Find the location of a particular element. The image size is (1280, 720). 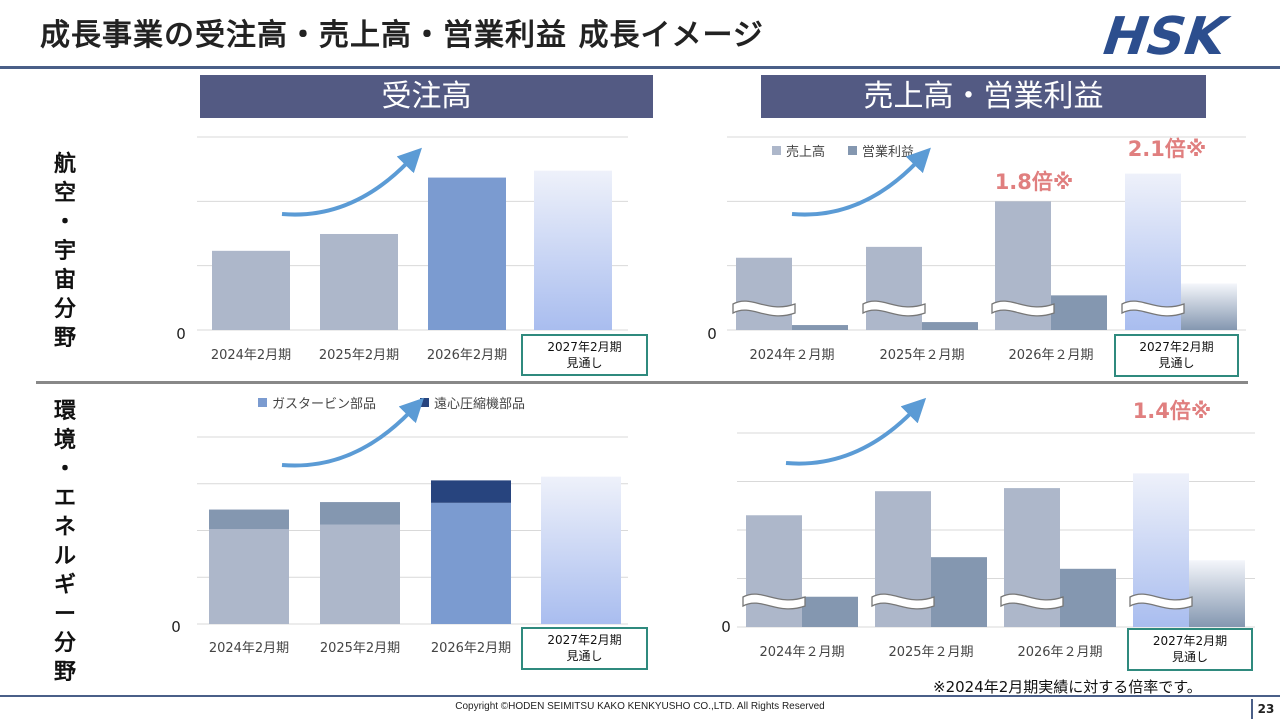

forecast-label-orders-energy: 2027年2月期 見通し is located at coordinates (584, 648).